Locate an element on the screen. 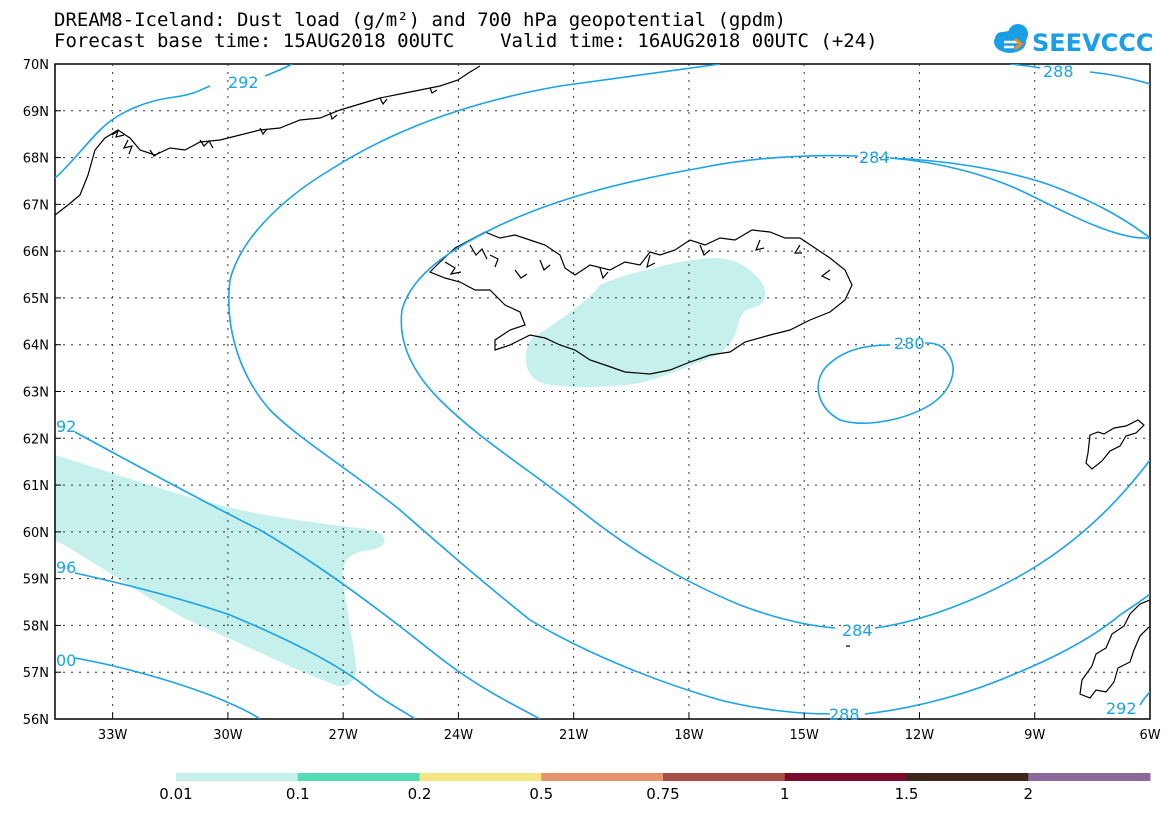 The width and height of the screenshot is (1175, 815). logo-text: SEEVCCC is located at coordinates (1093, 43).